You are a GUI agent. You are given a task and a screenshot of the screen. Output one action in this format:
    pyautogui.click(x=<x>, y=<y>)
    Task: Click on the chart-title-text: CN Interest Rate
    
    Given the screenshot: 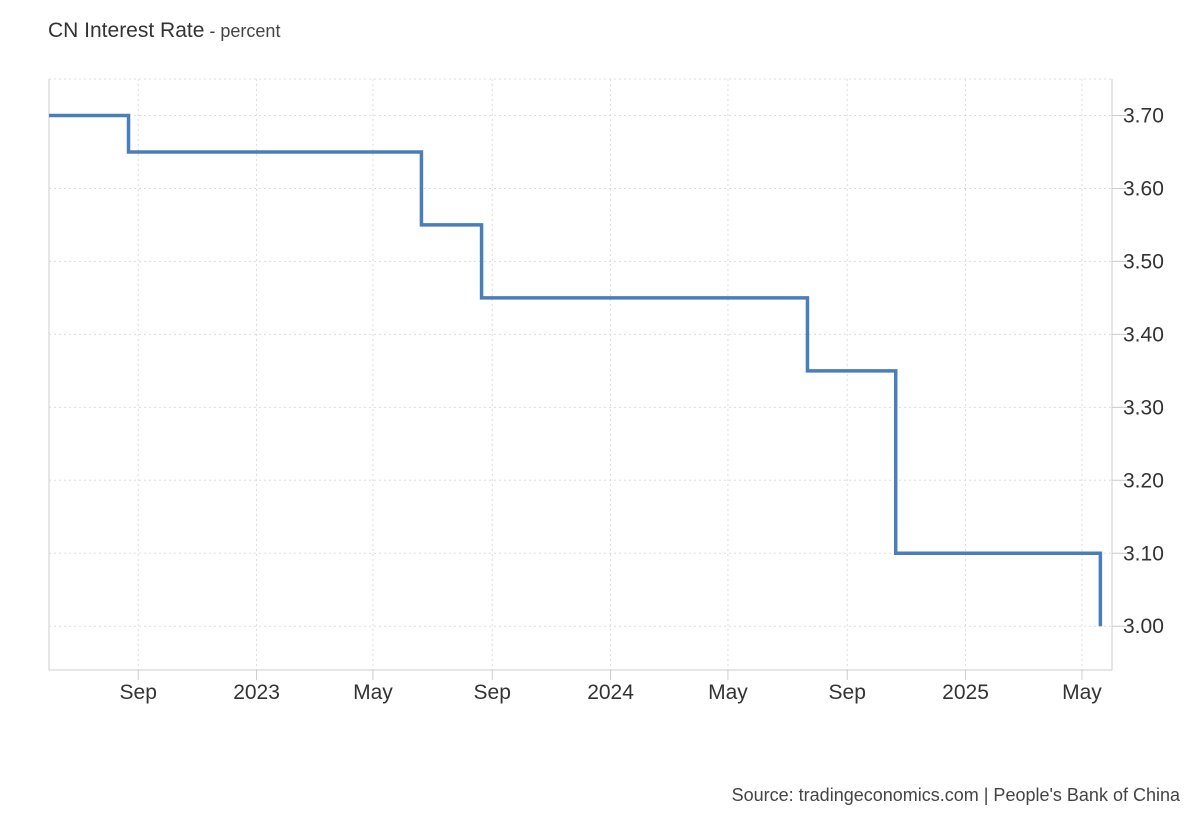 What is the action you would take?
    pyautogui.click(x=126, y=30)
    